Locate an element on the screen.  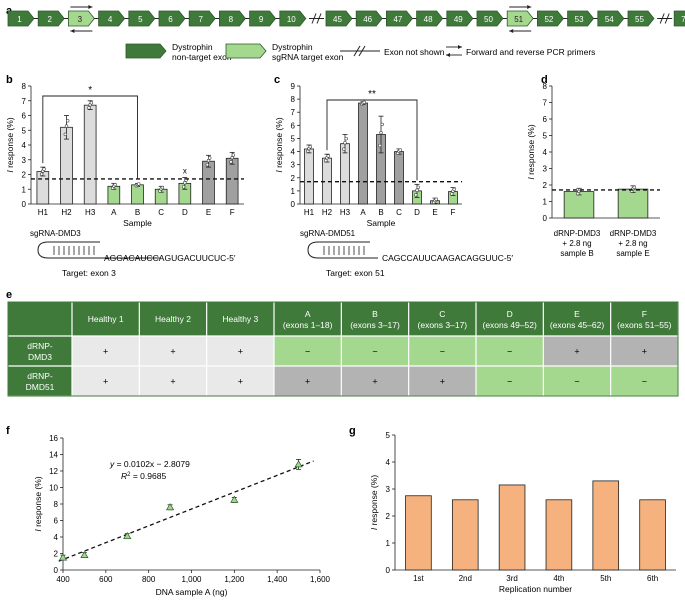
panel-e-label: e is located at coordinates (9, 295).